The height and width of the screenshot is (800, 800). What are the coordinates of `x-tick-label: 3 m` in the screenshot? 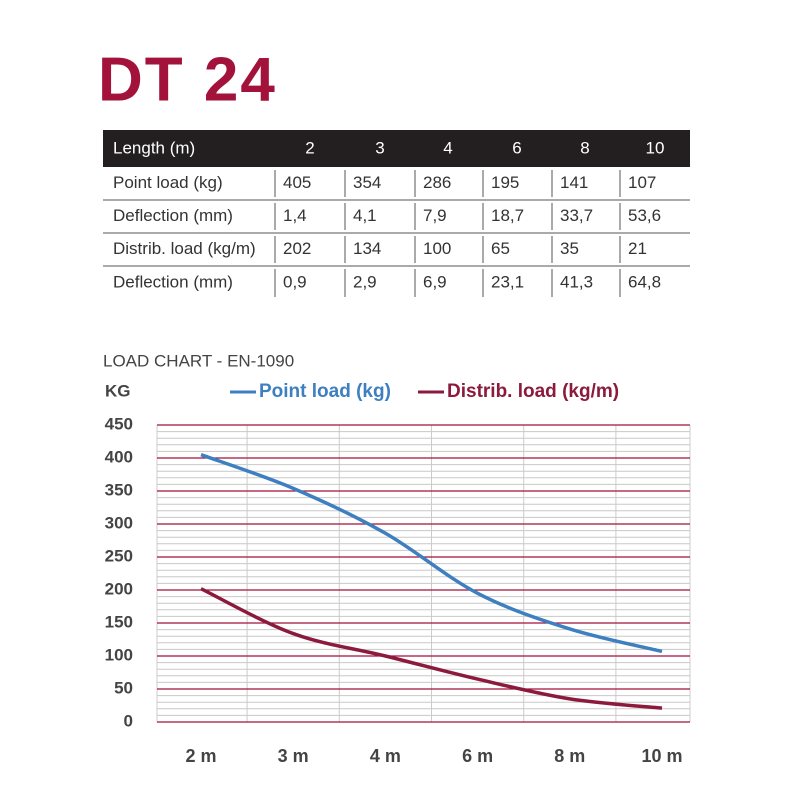 It's located at (293, 756).